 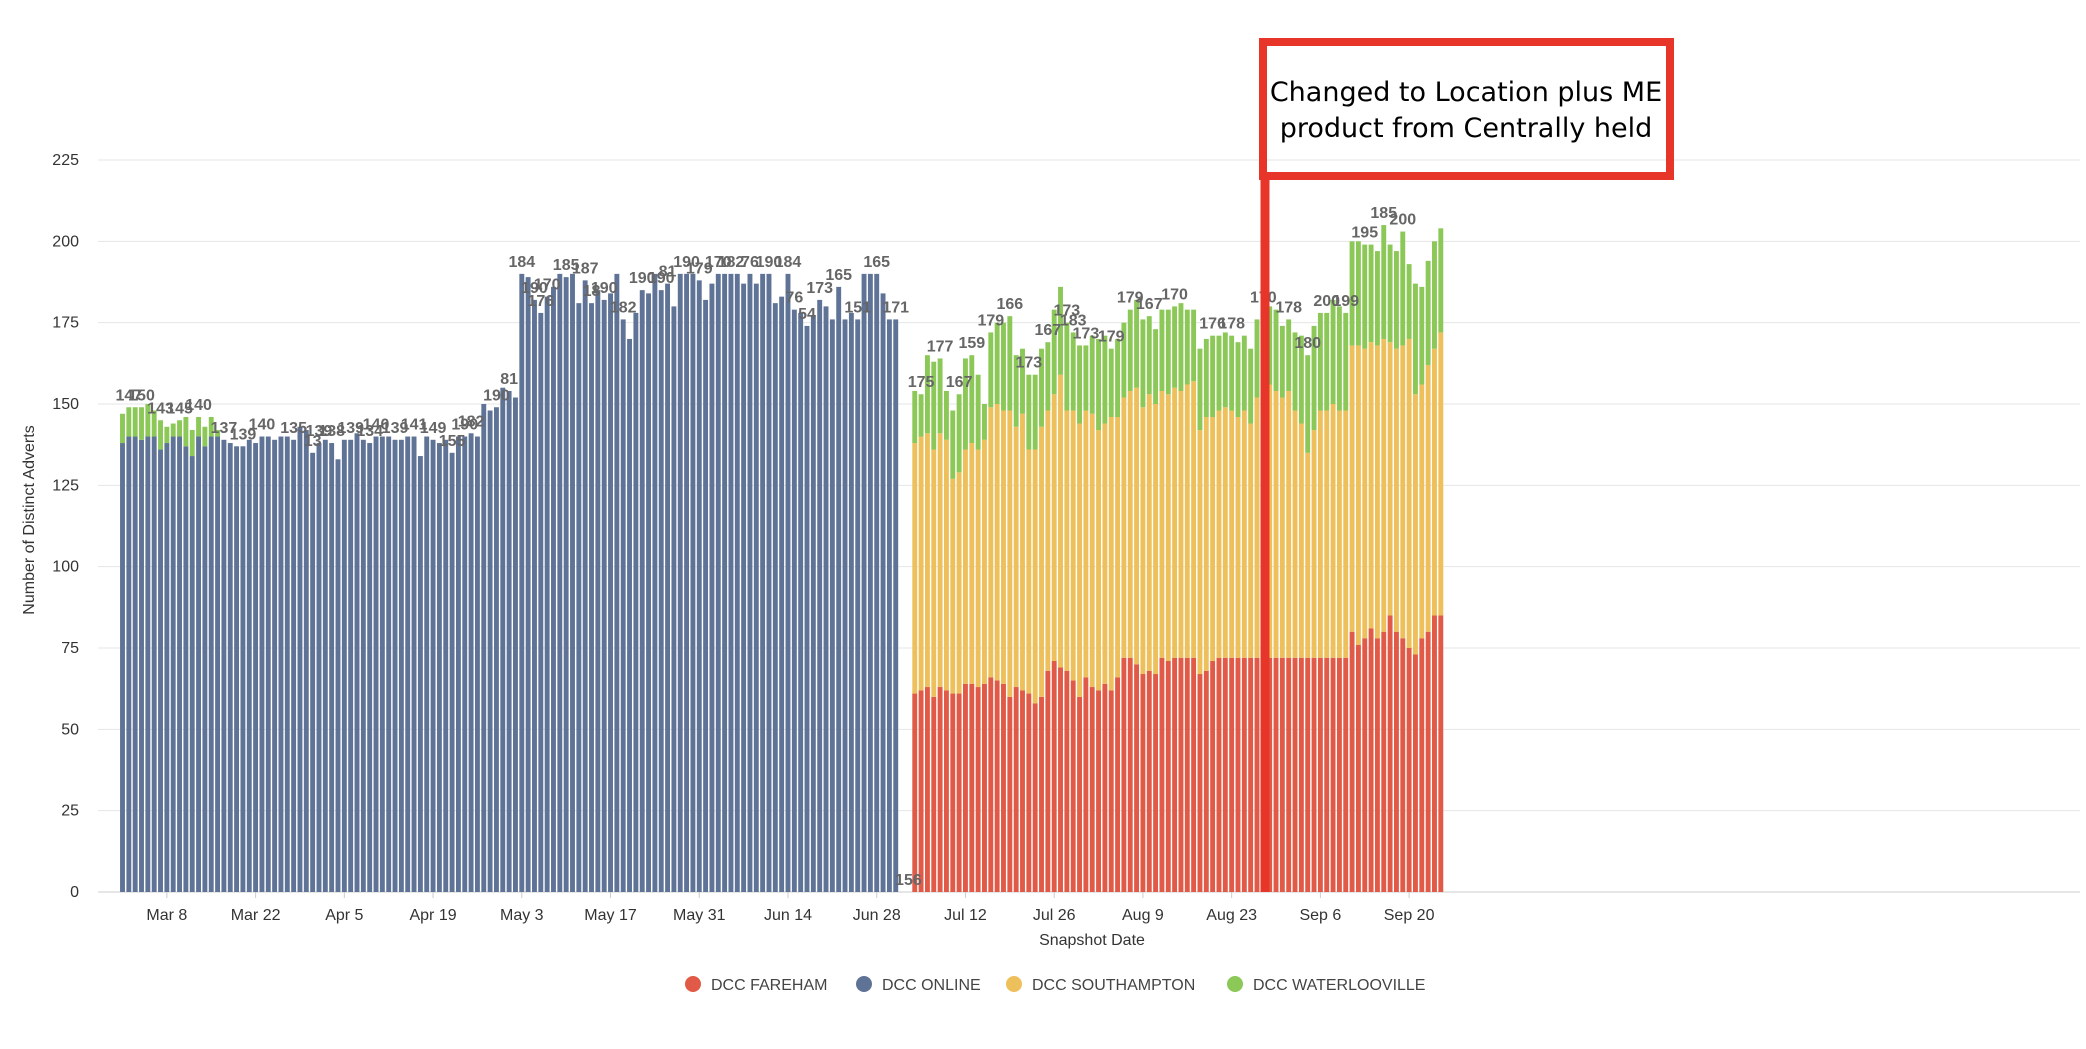 What do you see at coordinates (166, 915) in the screenshot?
I see `x-tick-label: Mar 8` at bounding box center [166, 915].